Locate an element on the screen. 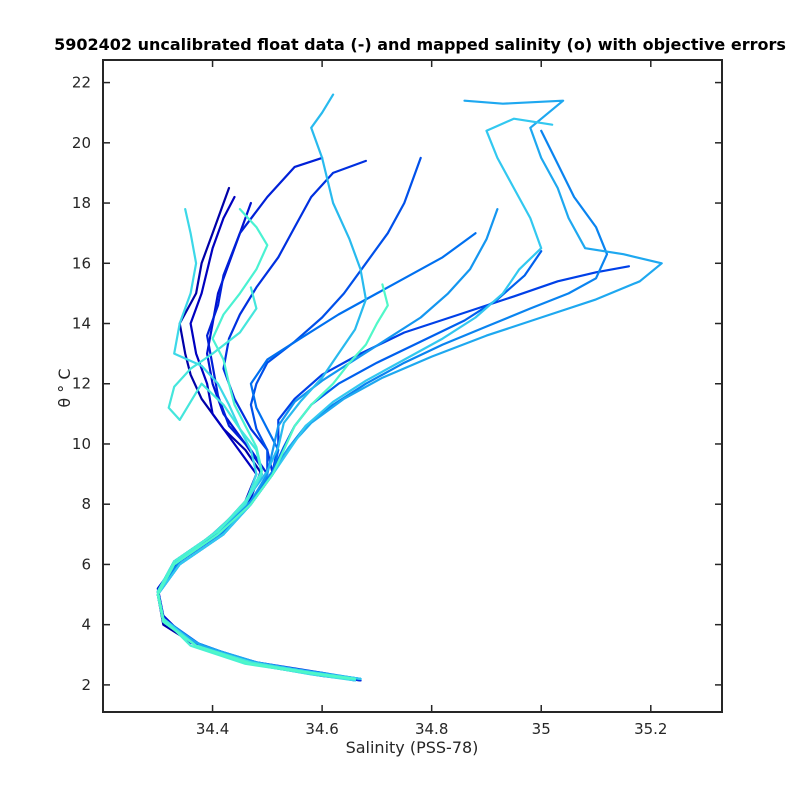 This screenshot has height=800, width=800. x-tick-label-2: 34.6 is located at coordinates (321, 729).